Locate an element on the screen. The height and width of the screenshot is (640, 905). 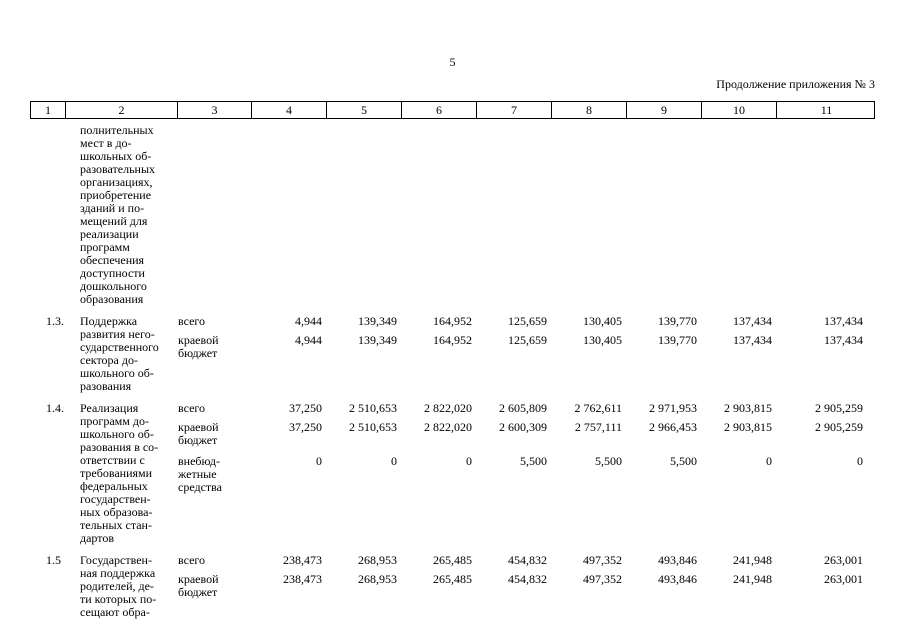
header-cell: 7 is located at coordinates (513, 110).